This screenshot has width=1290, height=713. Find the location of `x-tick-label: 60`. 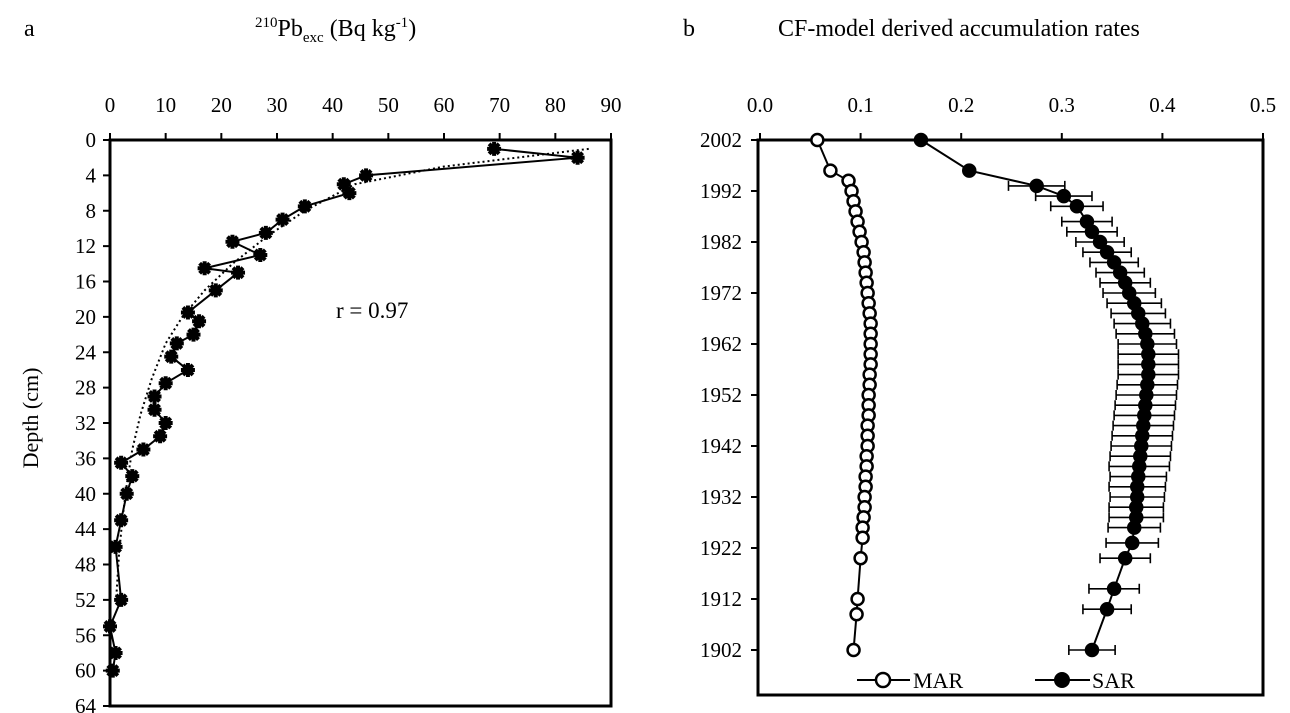

x-tick-label: 60 is located at coordinates (444, 105).